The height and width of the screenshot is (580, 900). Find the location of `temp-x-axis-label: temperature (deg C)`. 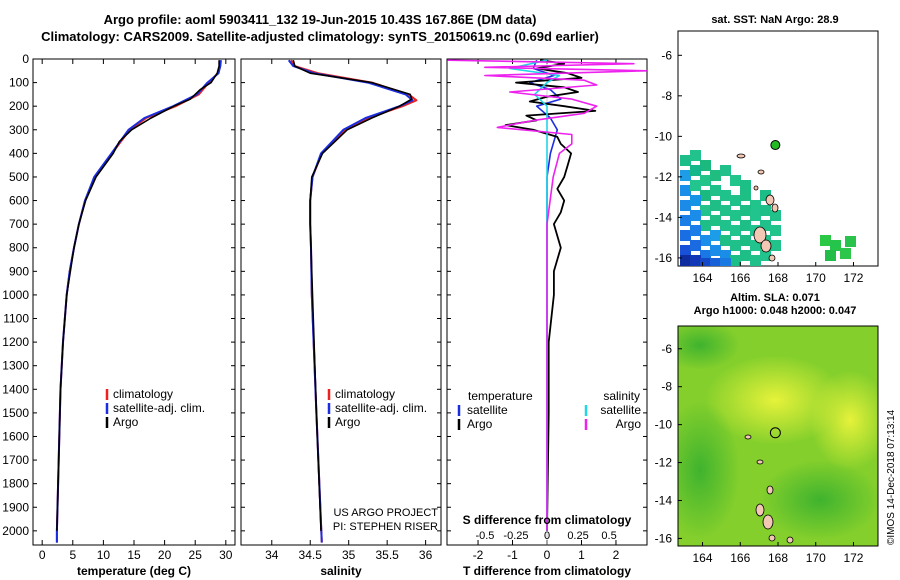

temp-x-axis-label: temperature (deg C) is located at coordinates (134, 571).